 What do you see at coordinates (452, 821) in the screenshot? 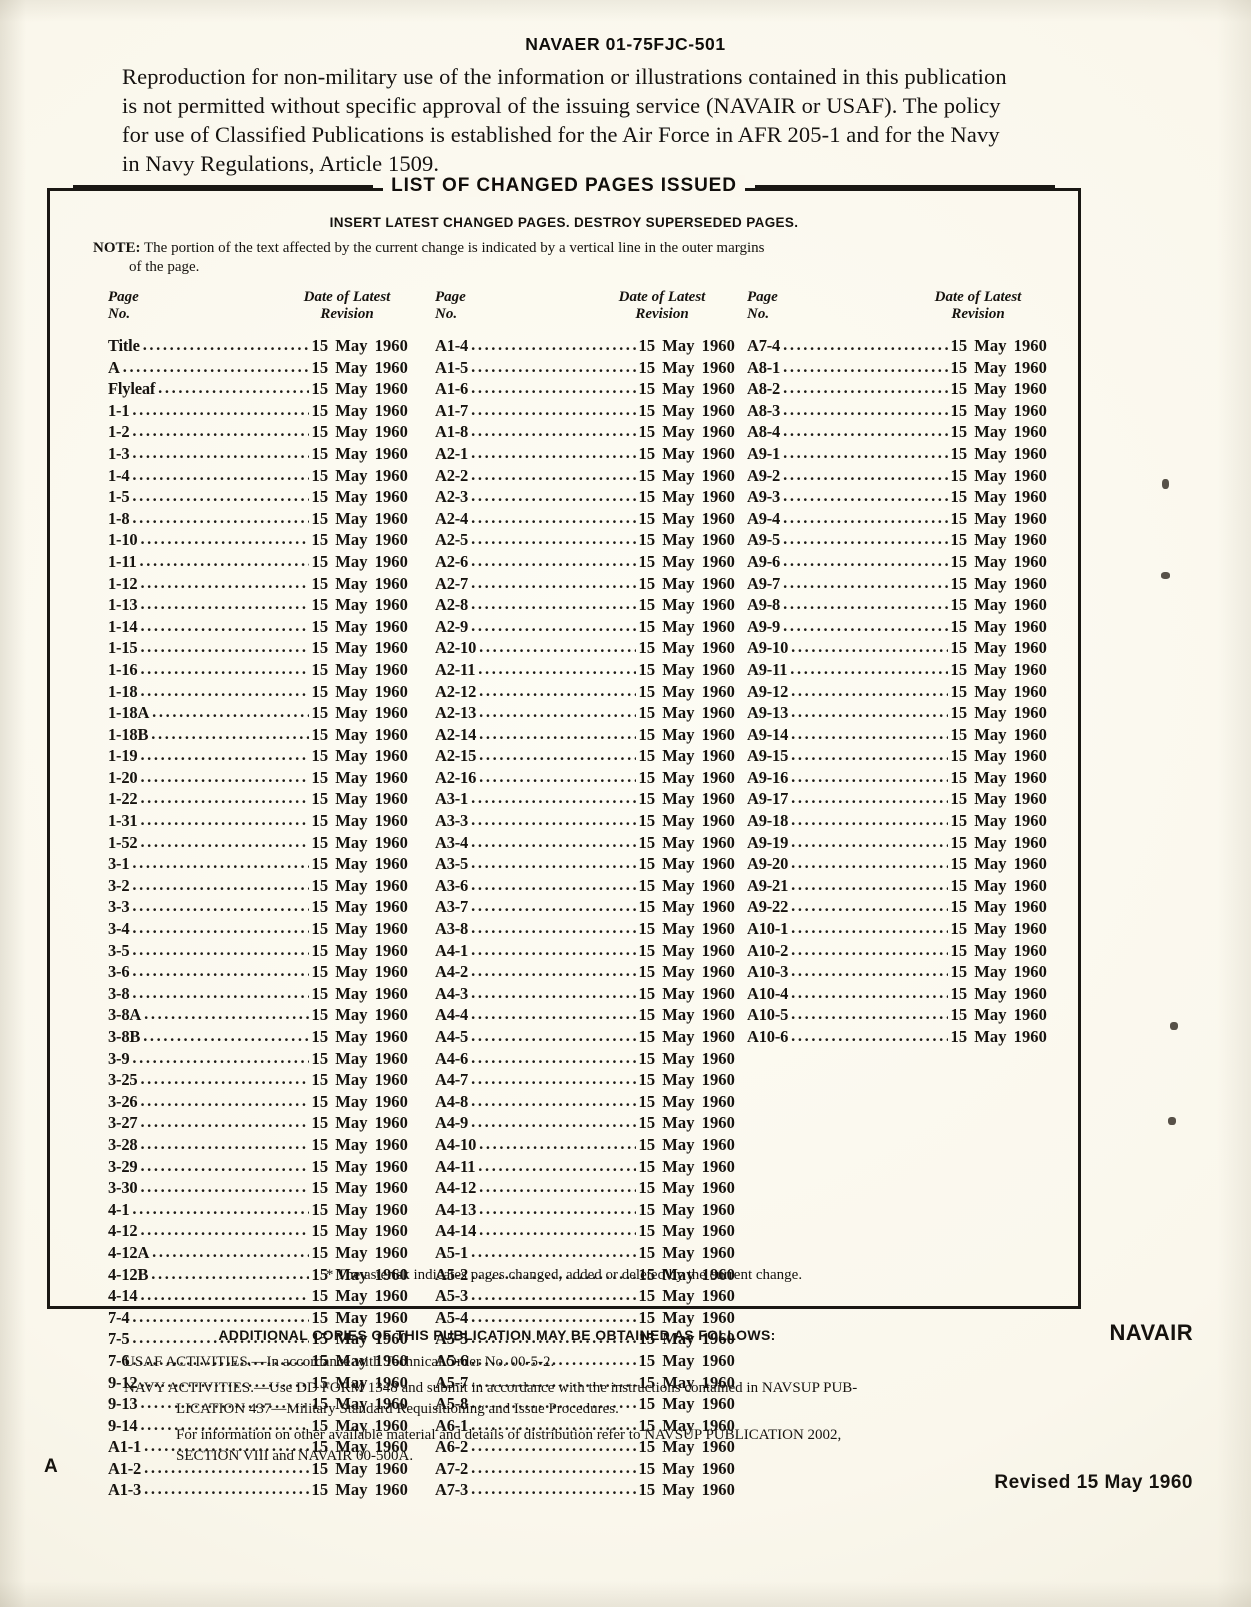
I see `entry-page-number: A3-3` at bounding box center [452, 821].